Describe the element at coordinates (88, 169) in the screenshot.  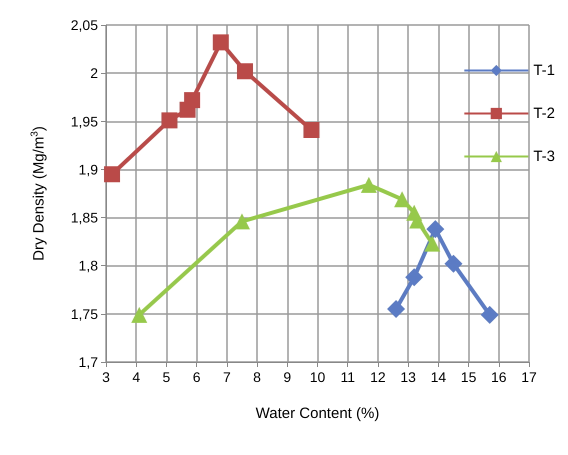
I see `y-tick-label: 1,9` at that location.